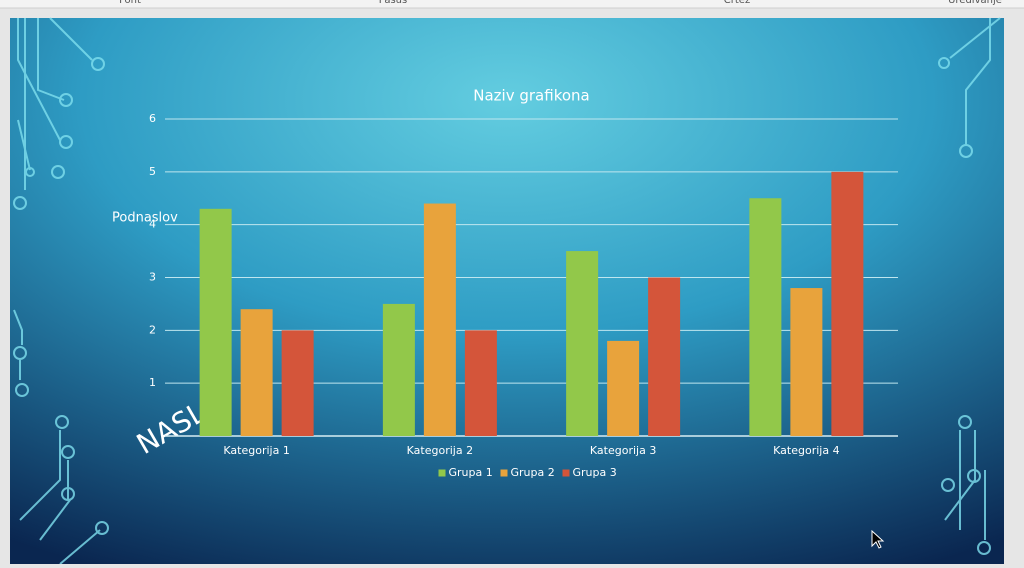 The width and height of the screenshot is (1024, 568). Describe the element at coordinates (806, 450) in the screenshot. I see `x-tick-label: Kategorija 4` at that location.